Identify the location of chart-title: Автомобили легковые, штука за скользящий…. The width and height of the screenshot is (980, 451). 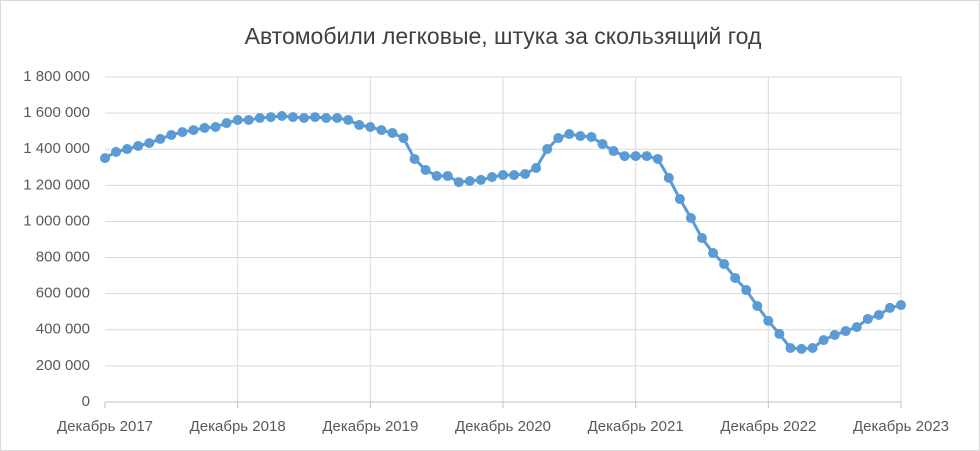
(503, 36).